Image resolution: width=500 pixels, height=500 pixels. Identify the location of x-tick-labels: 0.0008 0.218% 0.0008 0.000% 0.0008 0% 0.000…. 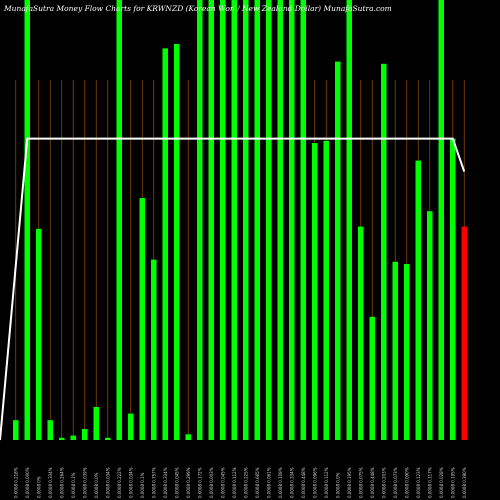
(240, 482).